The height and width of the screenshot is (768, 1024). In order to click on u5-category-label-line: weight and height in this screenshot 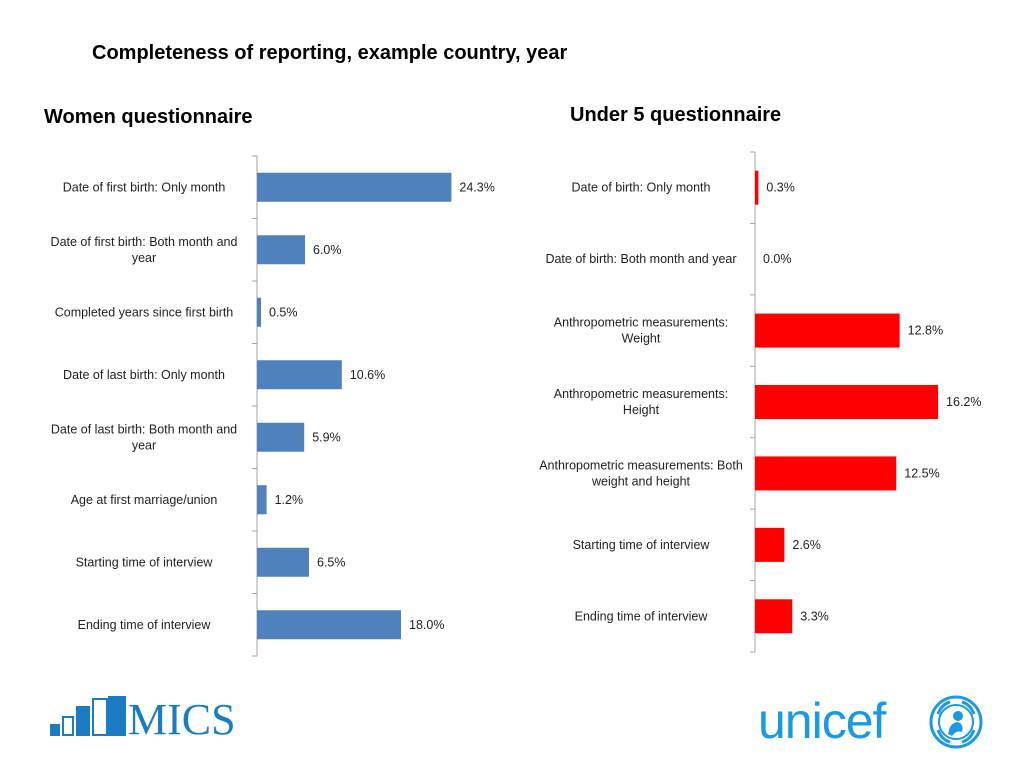, I will do `click(641, 481)`.